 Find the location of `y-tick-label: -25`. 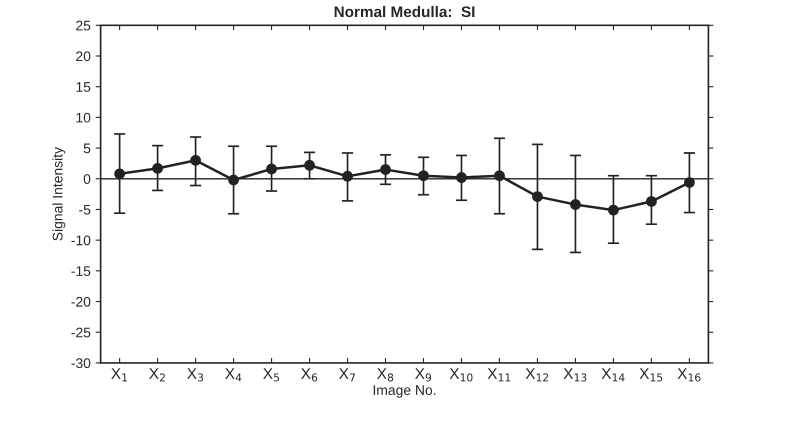

y-tick-label: -25 is located at coordinates (80, 333).